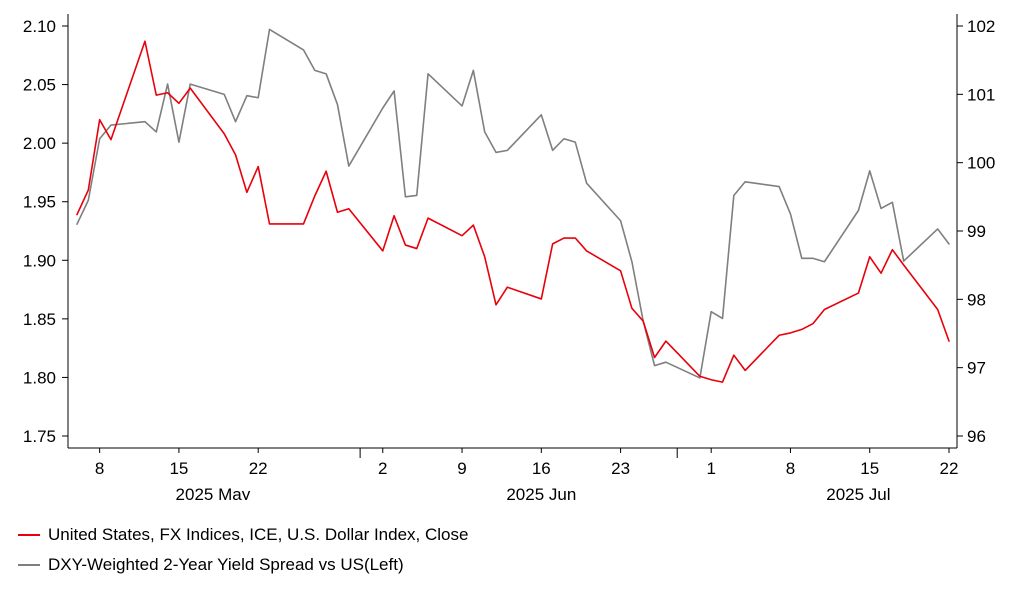  I want to click on x-tick-label: 23, so click(620, 468).